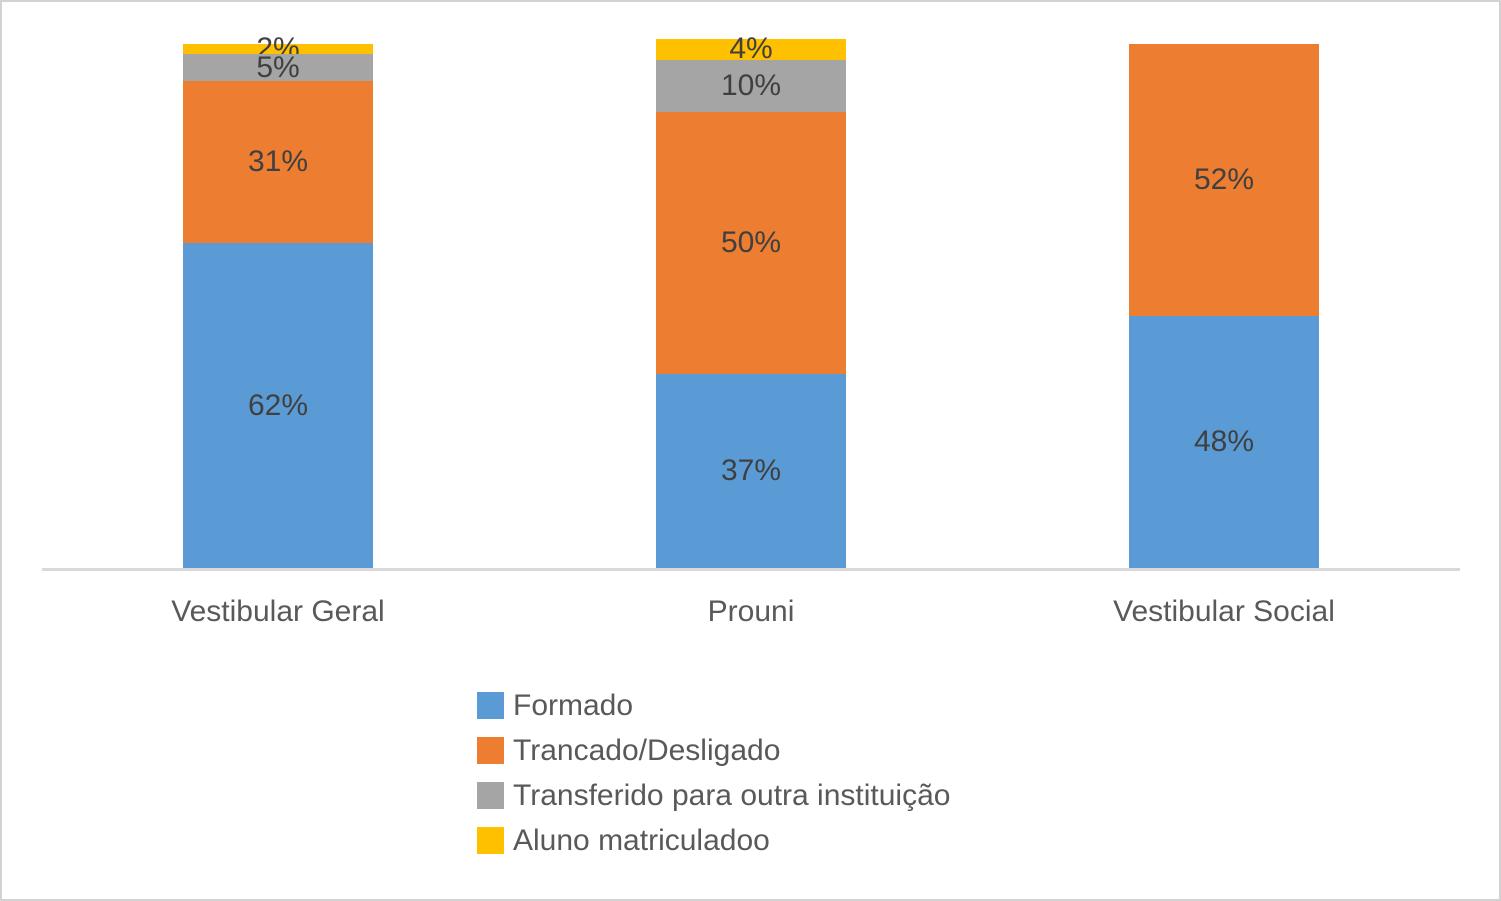 This screenshot has width=1501, height=901. I want to click on data-label: 4%, so click(751, 49).